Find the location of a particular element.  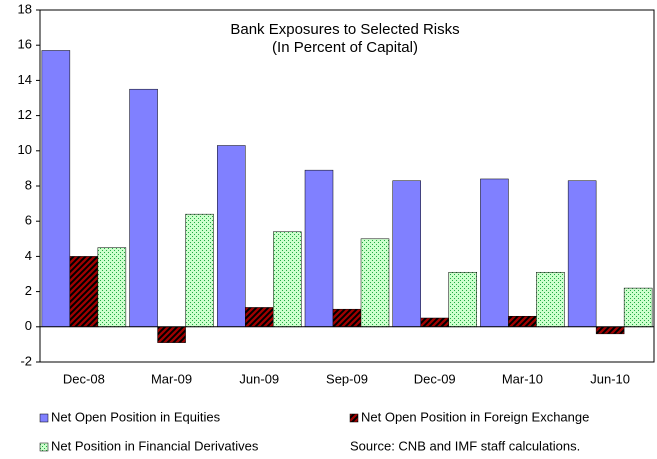

x-tick-label: Mar-10 is located at coordinates (522, 378).